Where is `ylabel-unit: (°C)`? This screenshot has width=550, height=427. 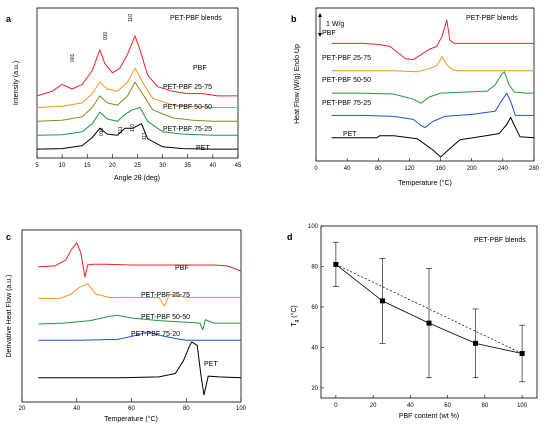
ylabel-unit: (°C) is located at coordinates (294, 312).